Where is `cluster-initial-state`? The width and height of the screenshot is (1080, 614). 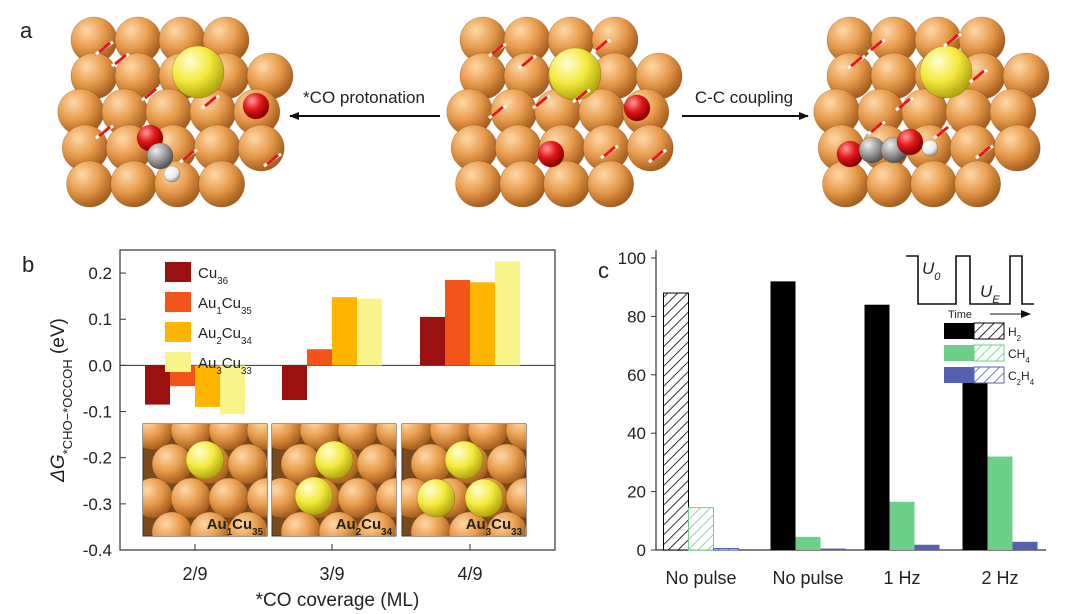
cluster-initial-state is located at coordinates (564, 112).